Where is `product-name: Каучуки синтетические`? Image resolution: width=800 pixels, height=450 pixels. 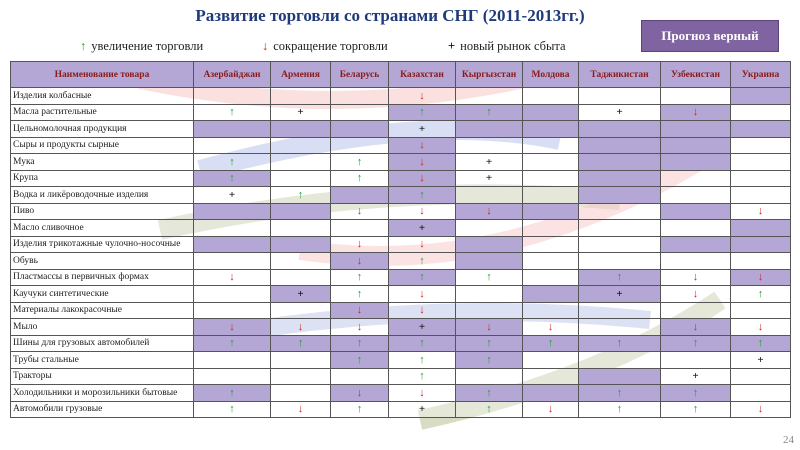 product-name: Каучуки синтетические is located at coordinates (102, 294).